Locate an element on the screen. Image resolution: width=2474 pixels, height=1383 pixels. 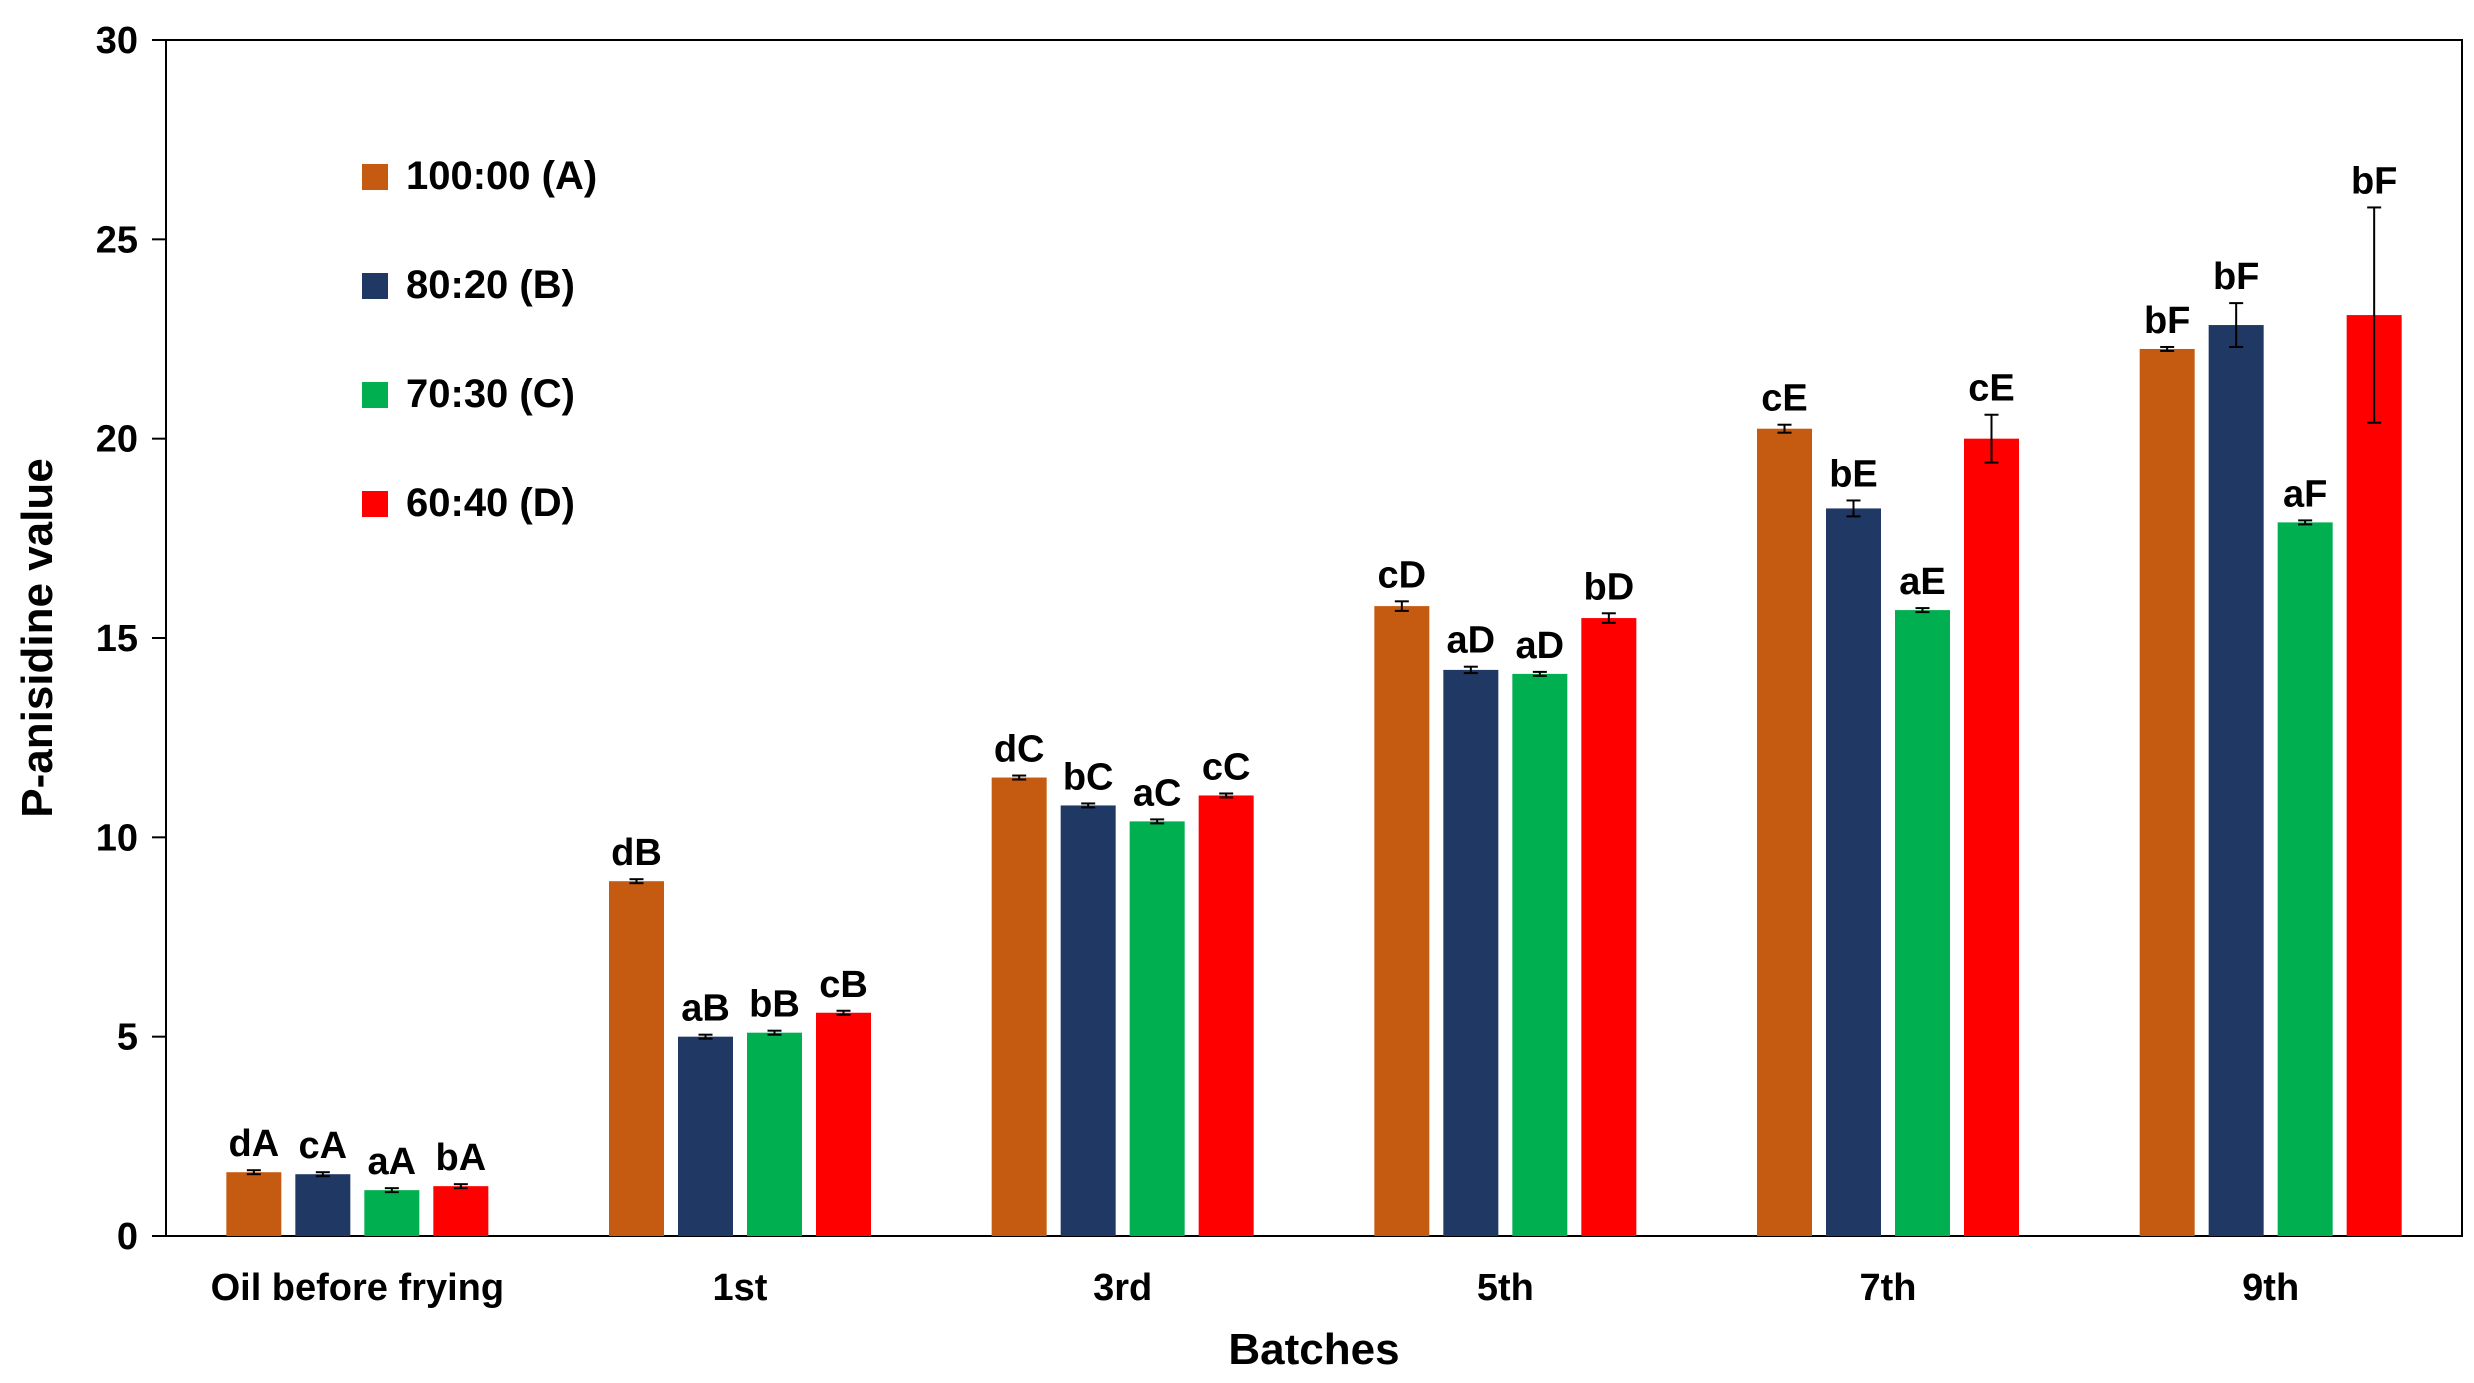
bar-data-label: dB is located at coordinates (636, 853).